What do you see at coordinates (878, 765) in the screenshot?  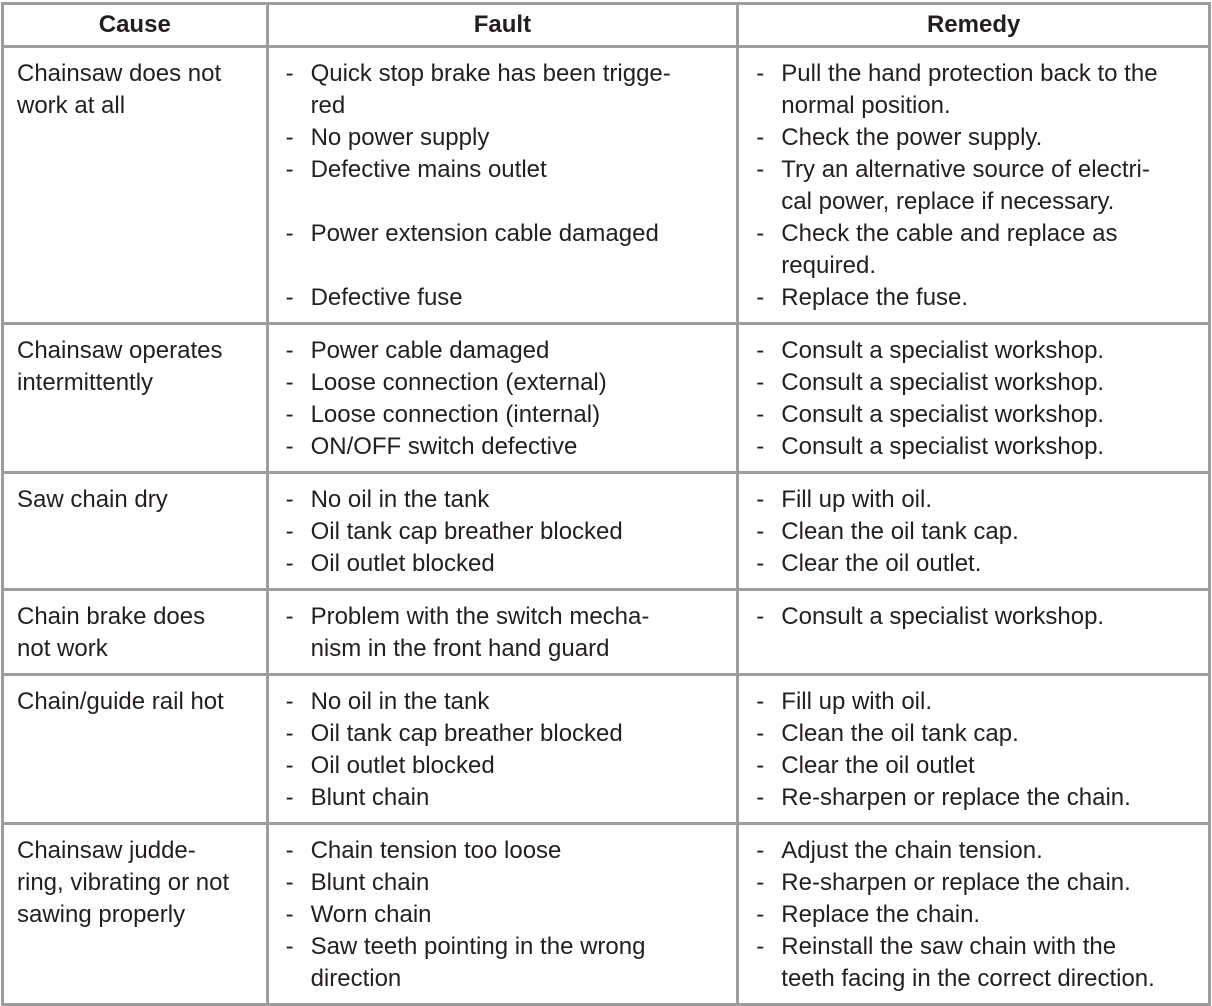 I see `remedy-text: Clear the oil outlet` at bounding box center [878, 765].